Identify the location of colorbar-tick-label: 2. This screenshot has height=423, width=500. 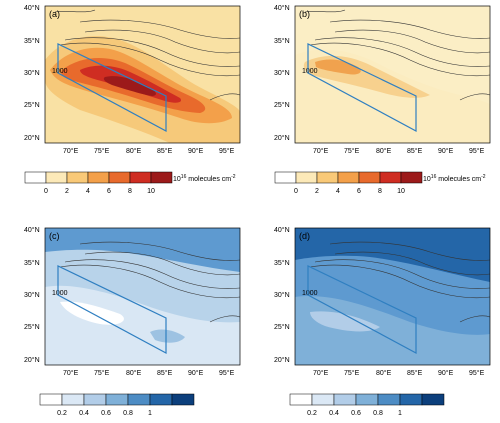
(317, 191).